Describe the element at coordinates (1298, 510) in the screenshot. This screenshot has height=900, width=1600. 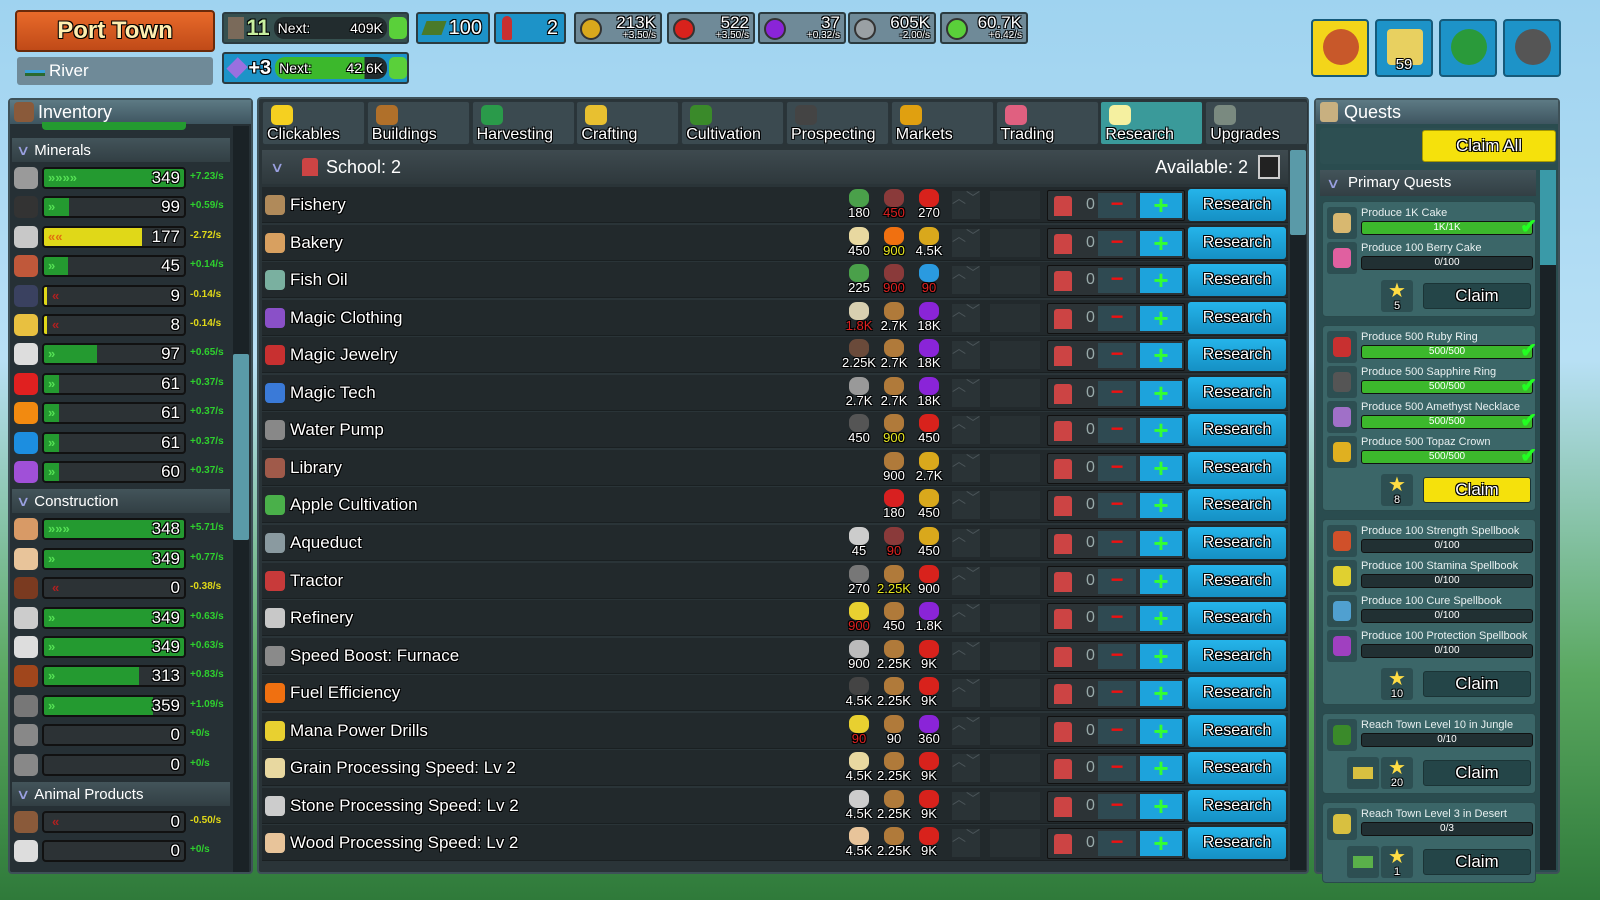
I see `research-scrollbar` at that location.